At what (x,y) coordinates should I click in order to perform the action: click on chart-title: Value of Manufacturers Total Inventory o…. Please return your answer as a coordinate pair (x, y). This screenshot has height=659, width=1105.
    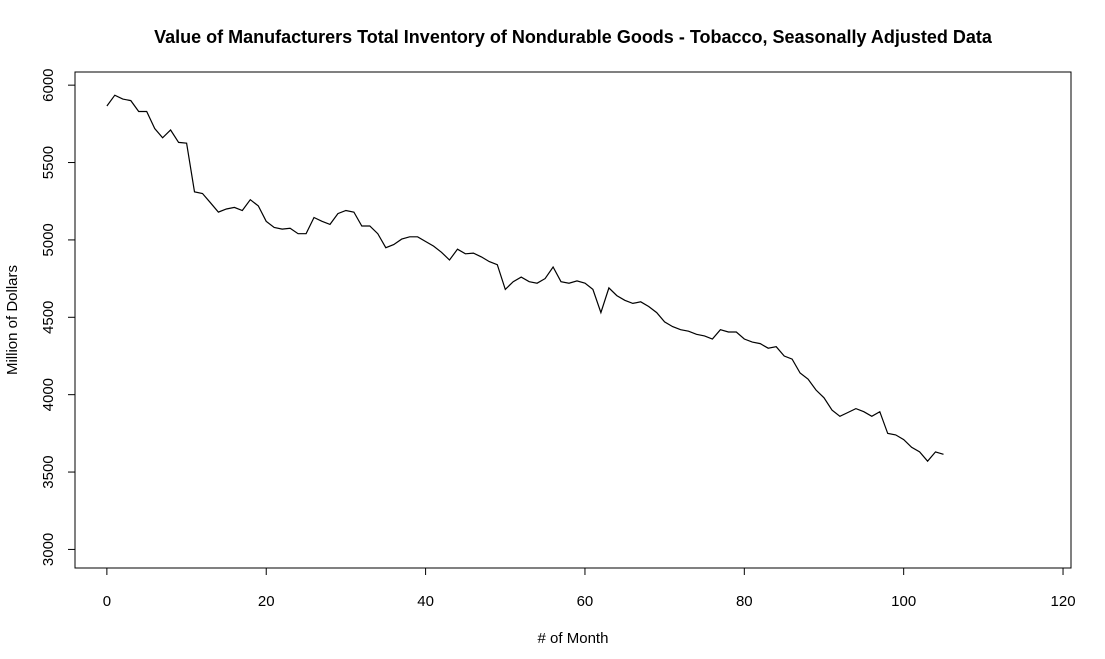
    Looking at the image, I should click on (573, 37).